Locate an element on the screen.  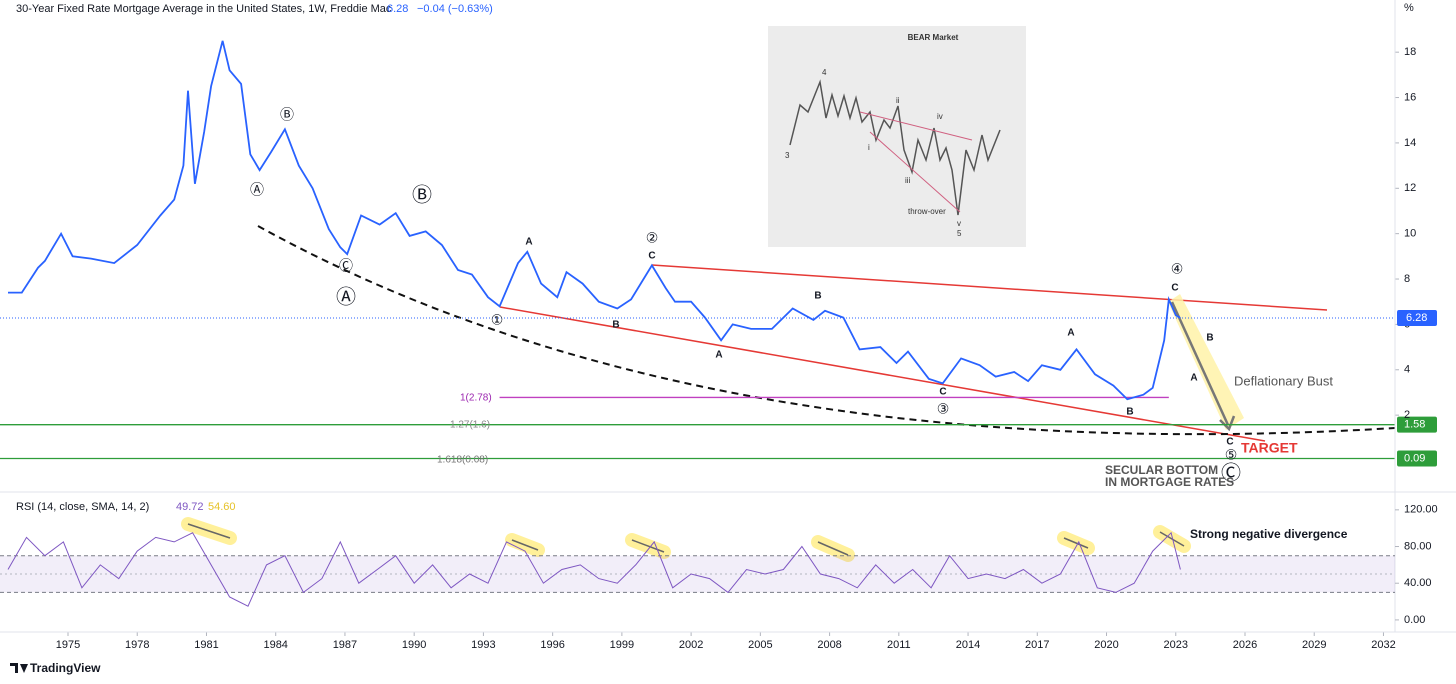
y-tick-label: 10 is located at coordinates (1410, 234).